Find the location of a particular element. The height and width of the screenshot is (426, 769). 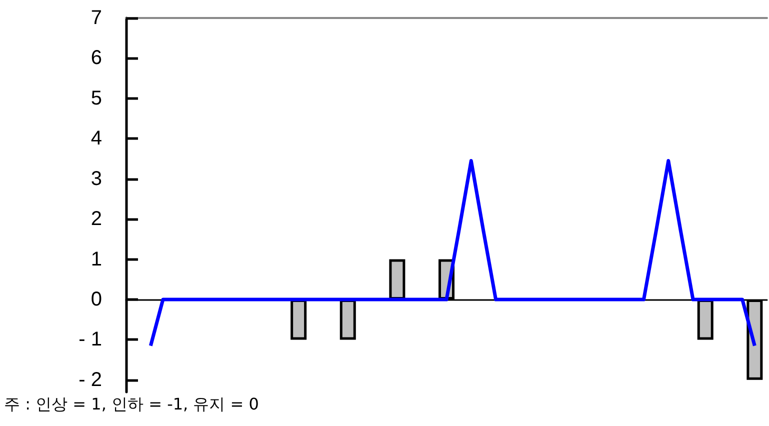

y-tick-label: - 1 is located at coordinates (90, 339).